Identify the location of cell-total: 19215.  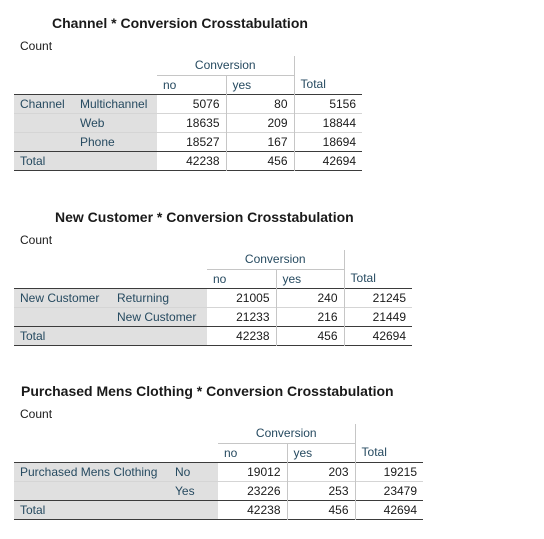
(389, 471).